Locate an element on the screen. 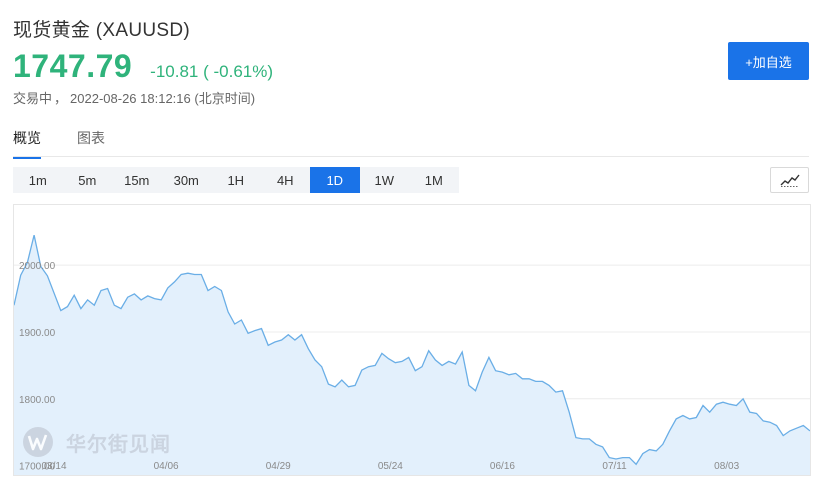 The height and width of the screenshot is (482, 820). current-price: 1747.79 is located at coordinates (73, 66).